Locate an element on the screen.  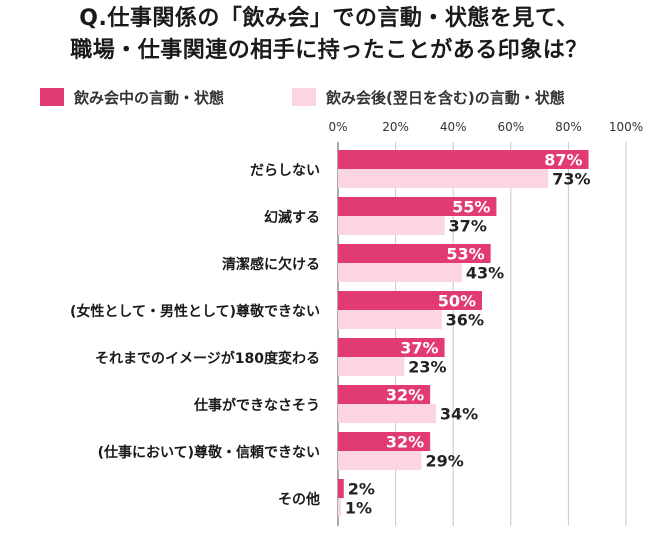
legend-item-series1: 飲み会中の言動・状態 is located at coordinates (132, 97).